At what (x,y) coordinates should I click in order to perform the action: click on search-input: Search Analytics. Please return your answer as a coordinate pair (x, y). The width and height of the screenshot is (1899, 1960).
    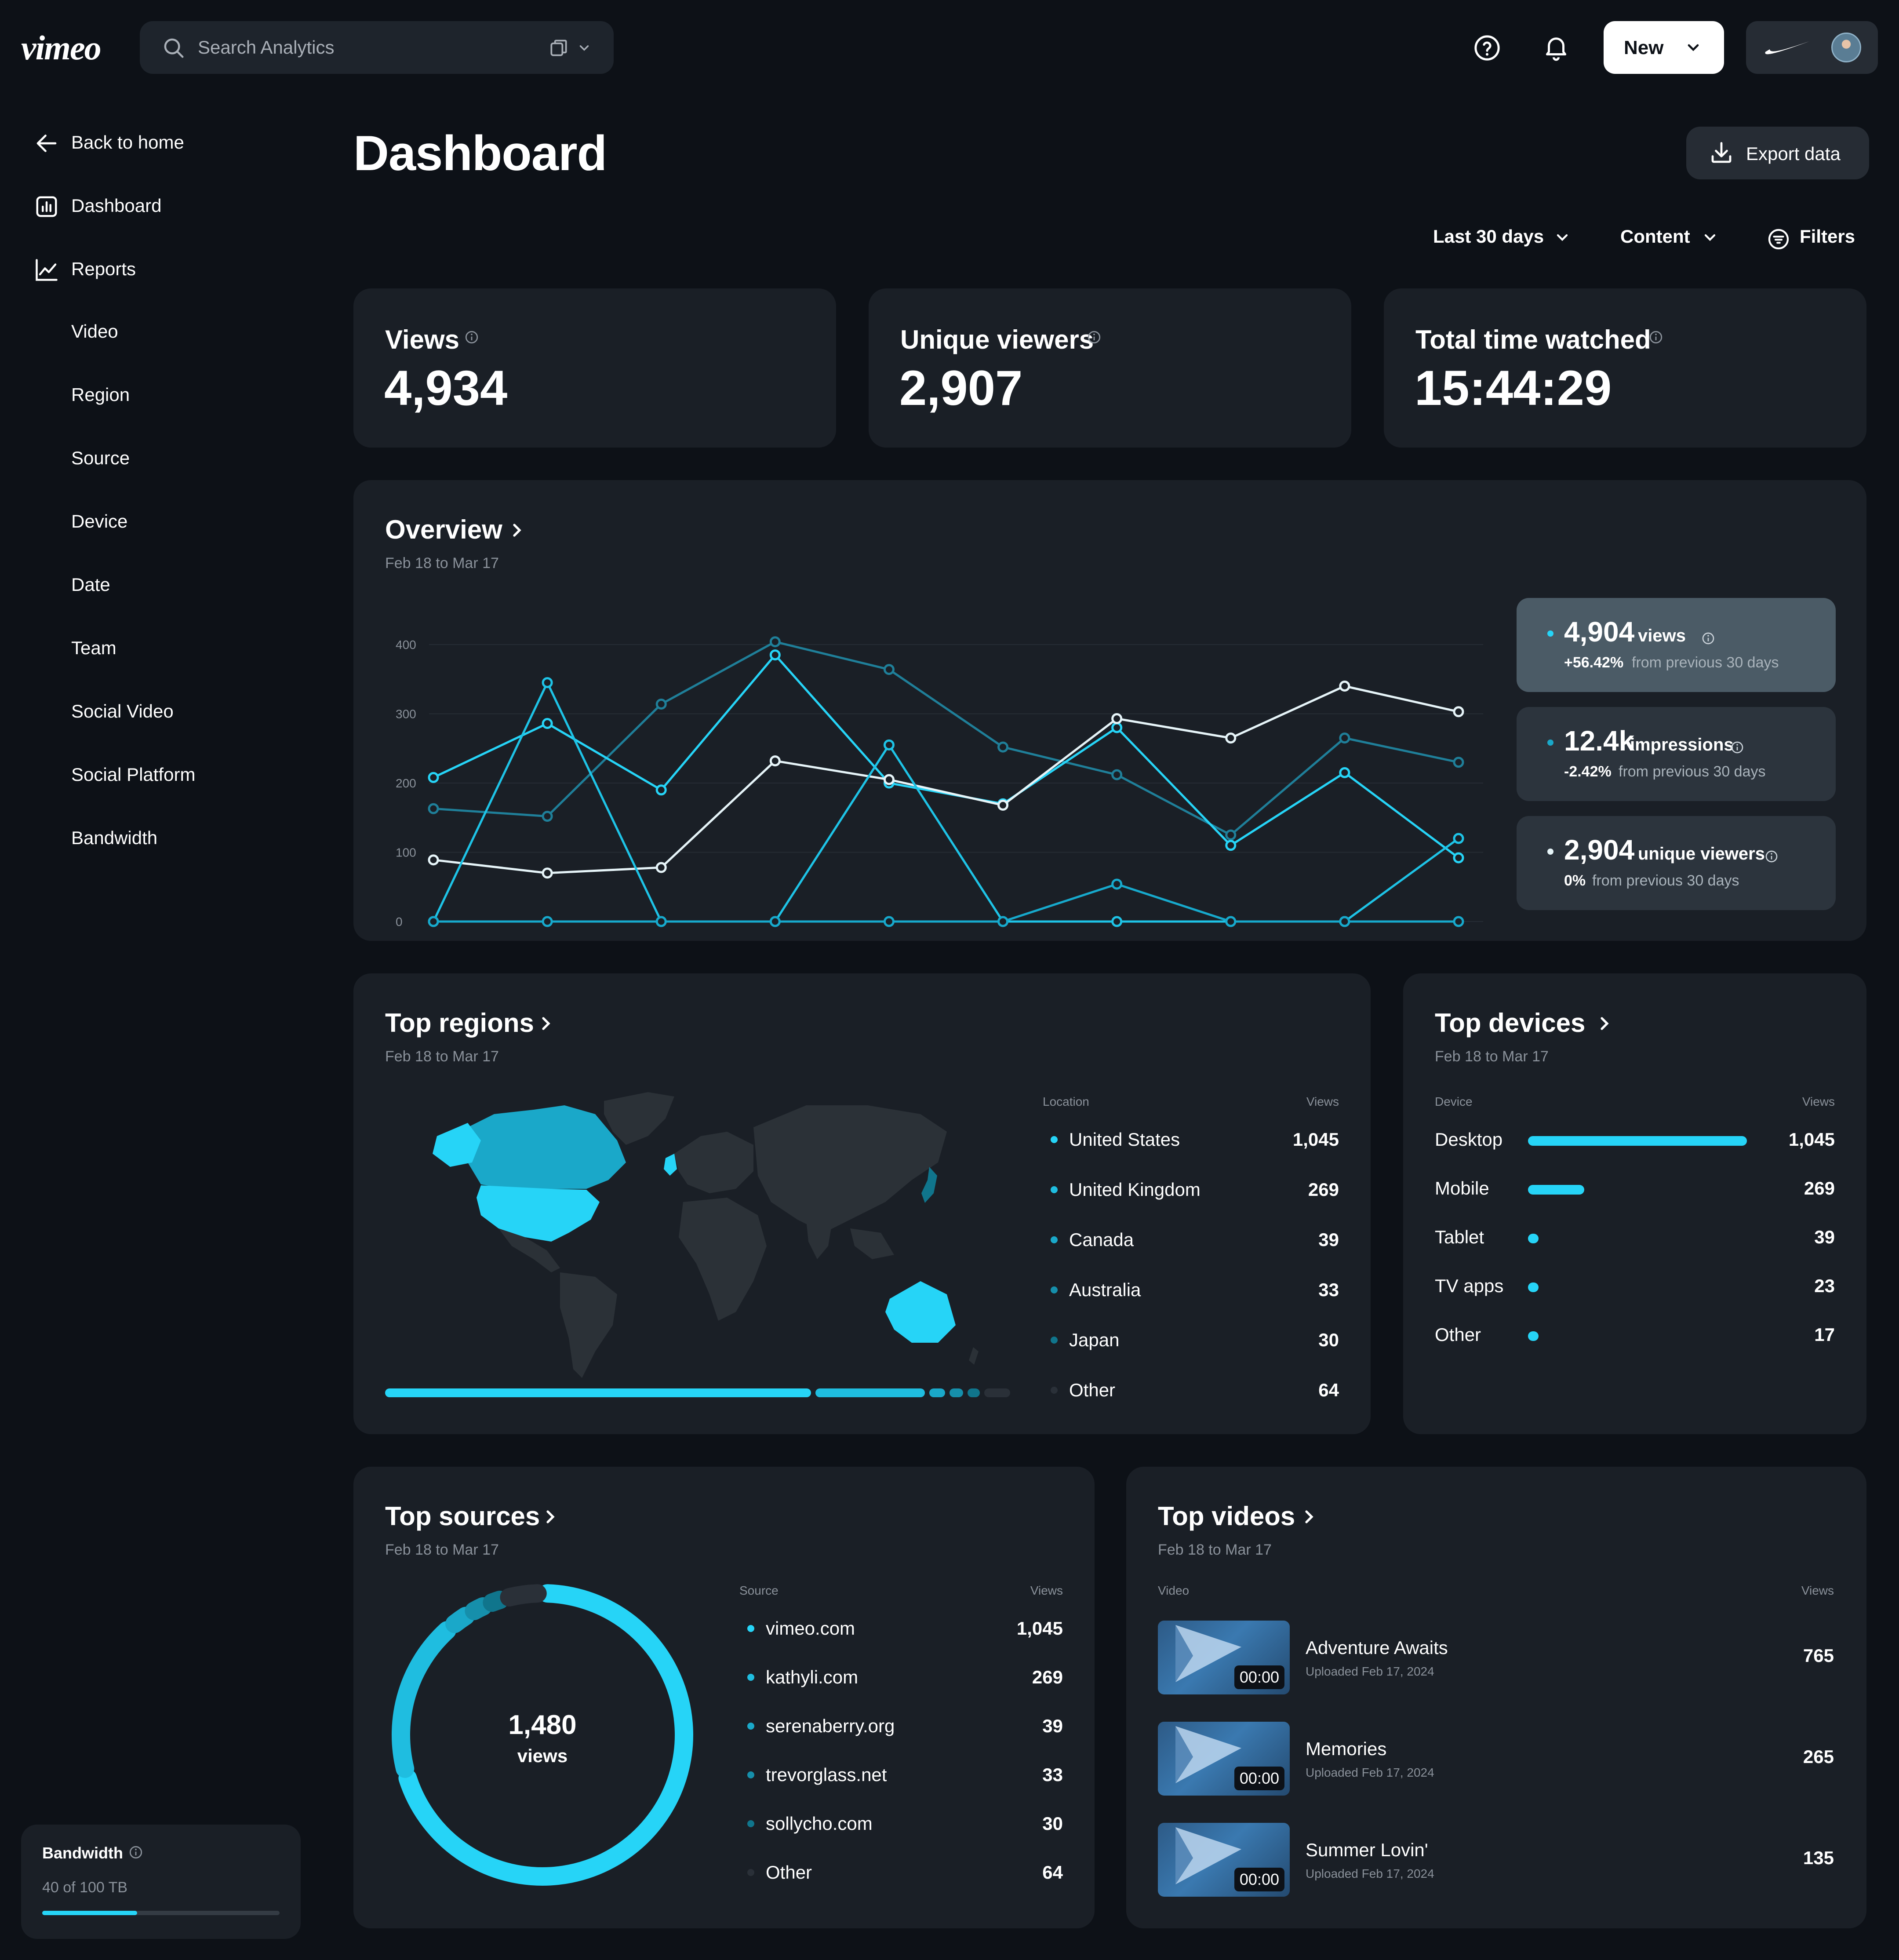
    Looking at the image, I should click on (266, 47).